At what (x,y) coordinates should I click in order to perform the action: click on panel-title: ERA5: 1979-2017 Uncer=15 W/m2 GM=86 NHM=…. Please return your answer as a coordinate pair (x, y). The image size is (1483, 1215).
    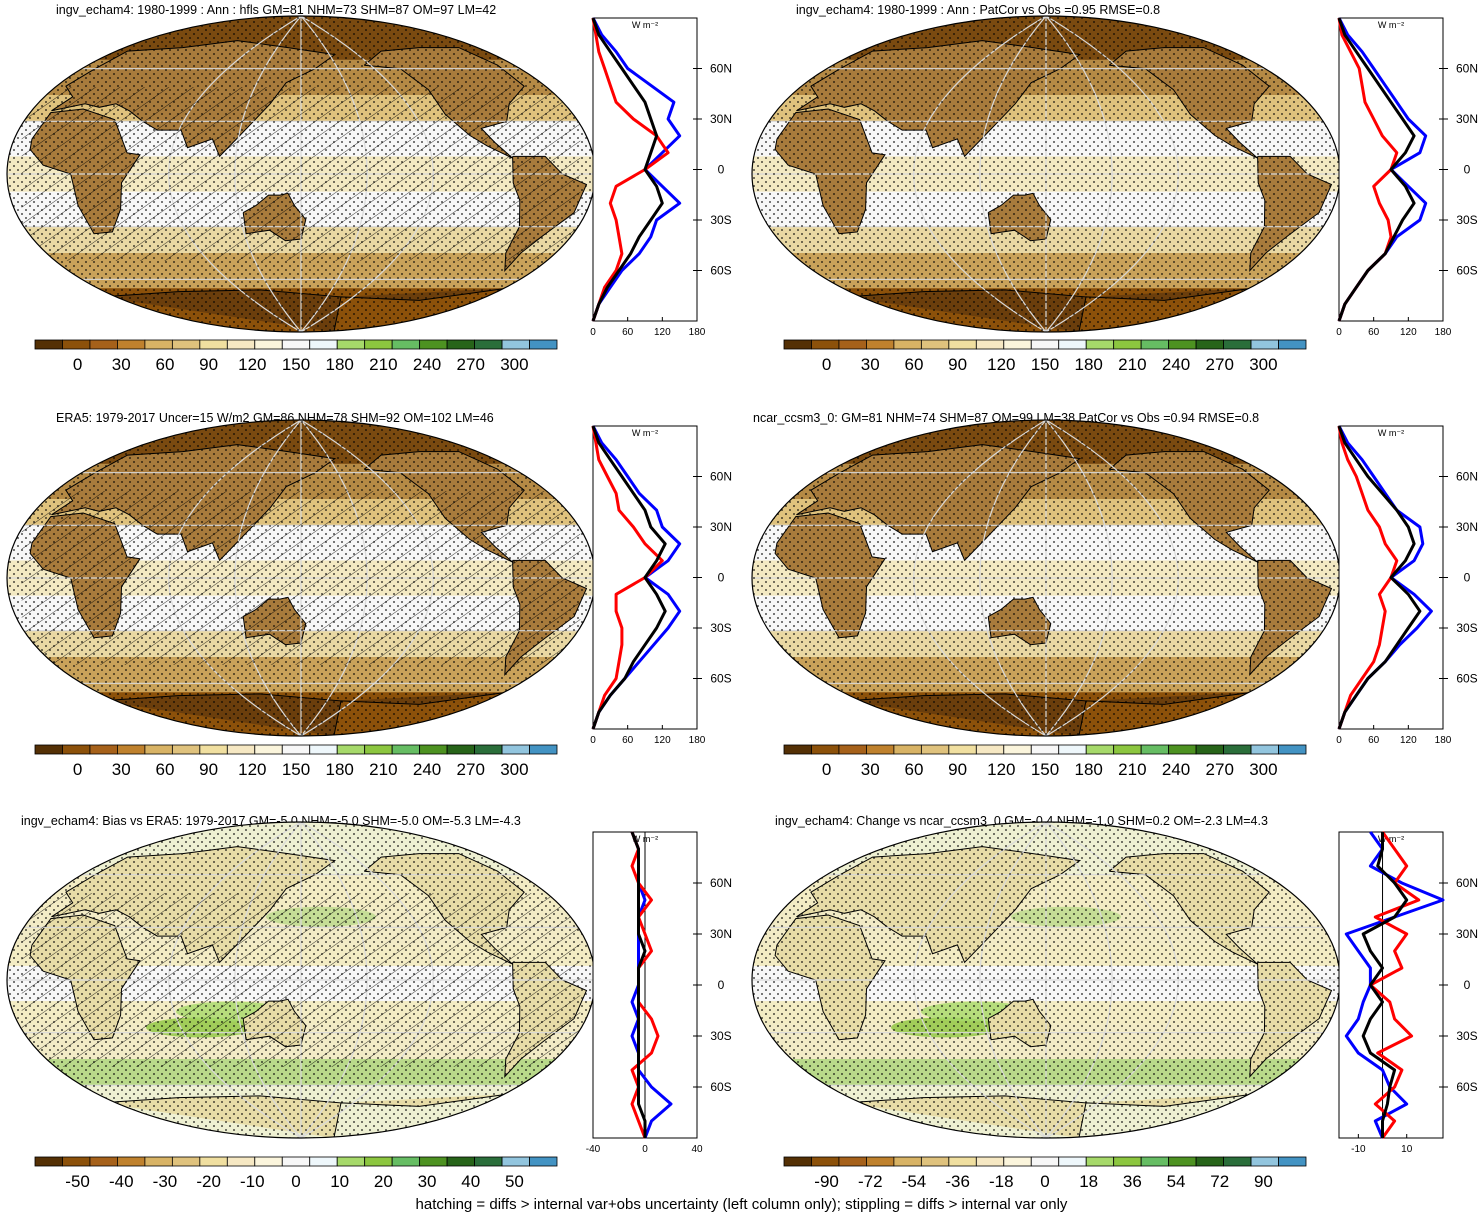
    Looking at the image, I should click on (275, 418).